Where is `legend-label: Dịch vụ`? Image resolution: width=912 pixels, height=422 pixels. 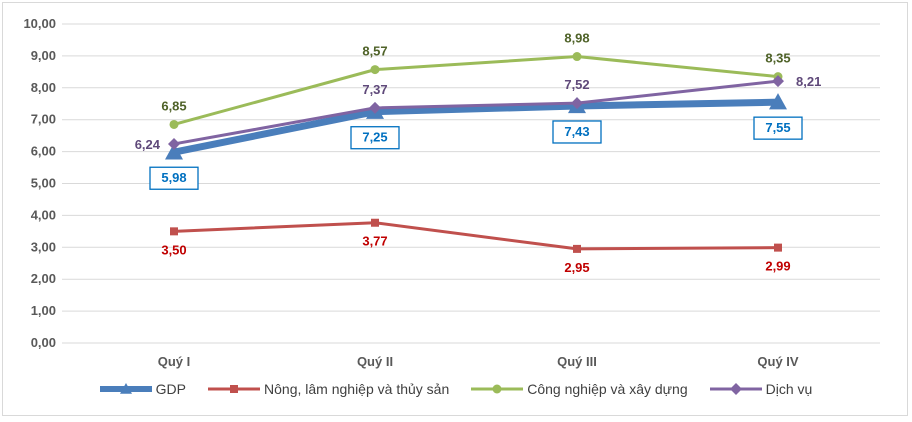
legend-label: Dịch vụ is located at coordinates (789, 389).